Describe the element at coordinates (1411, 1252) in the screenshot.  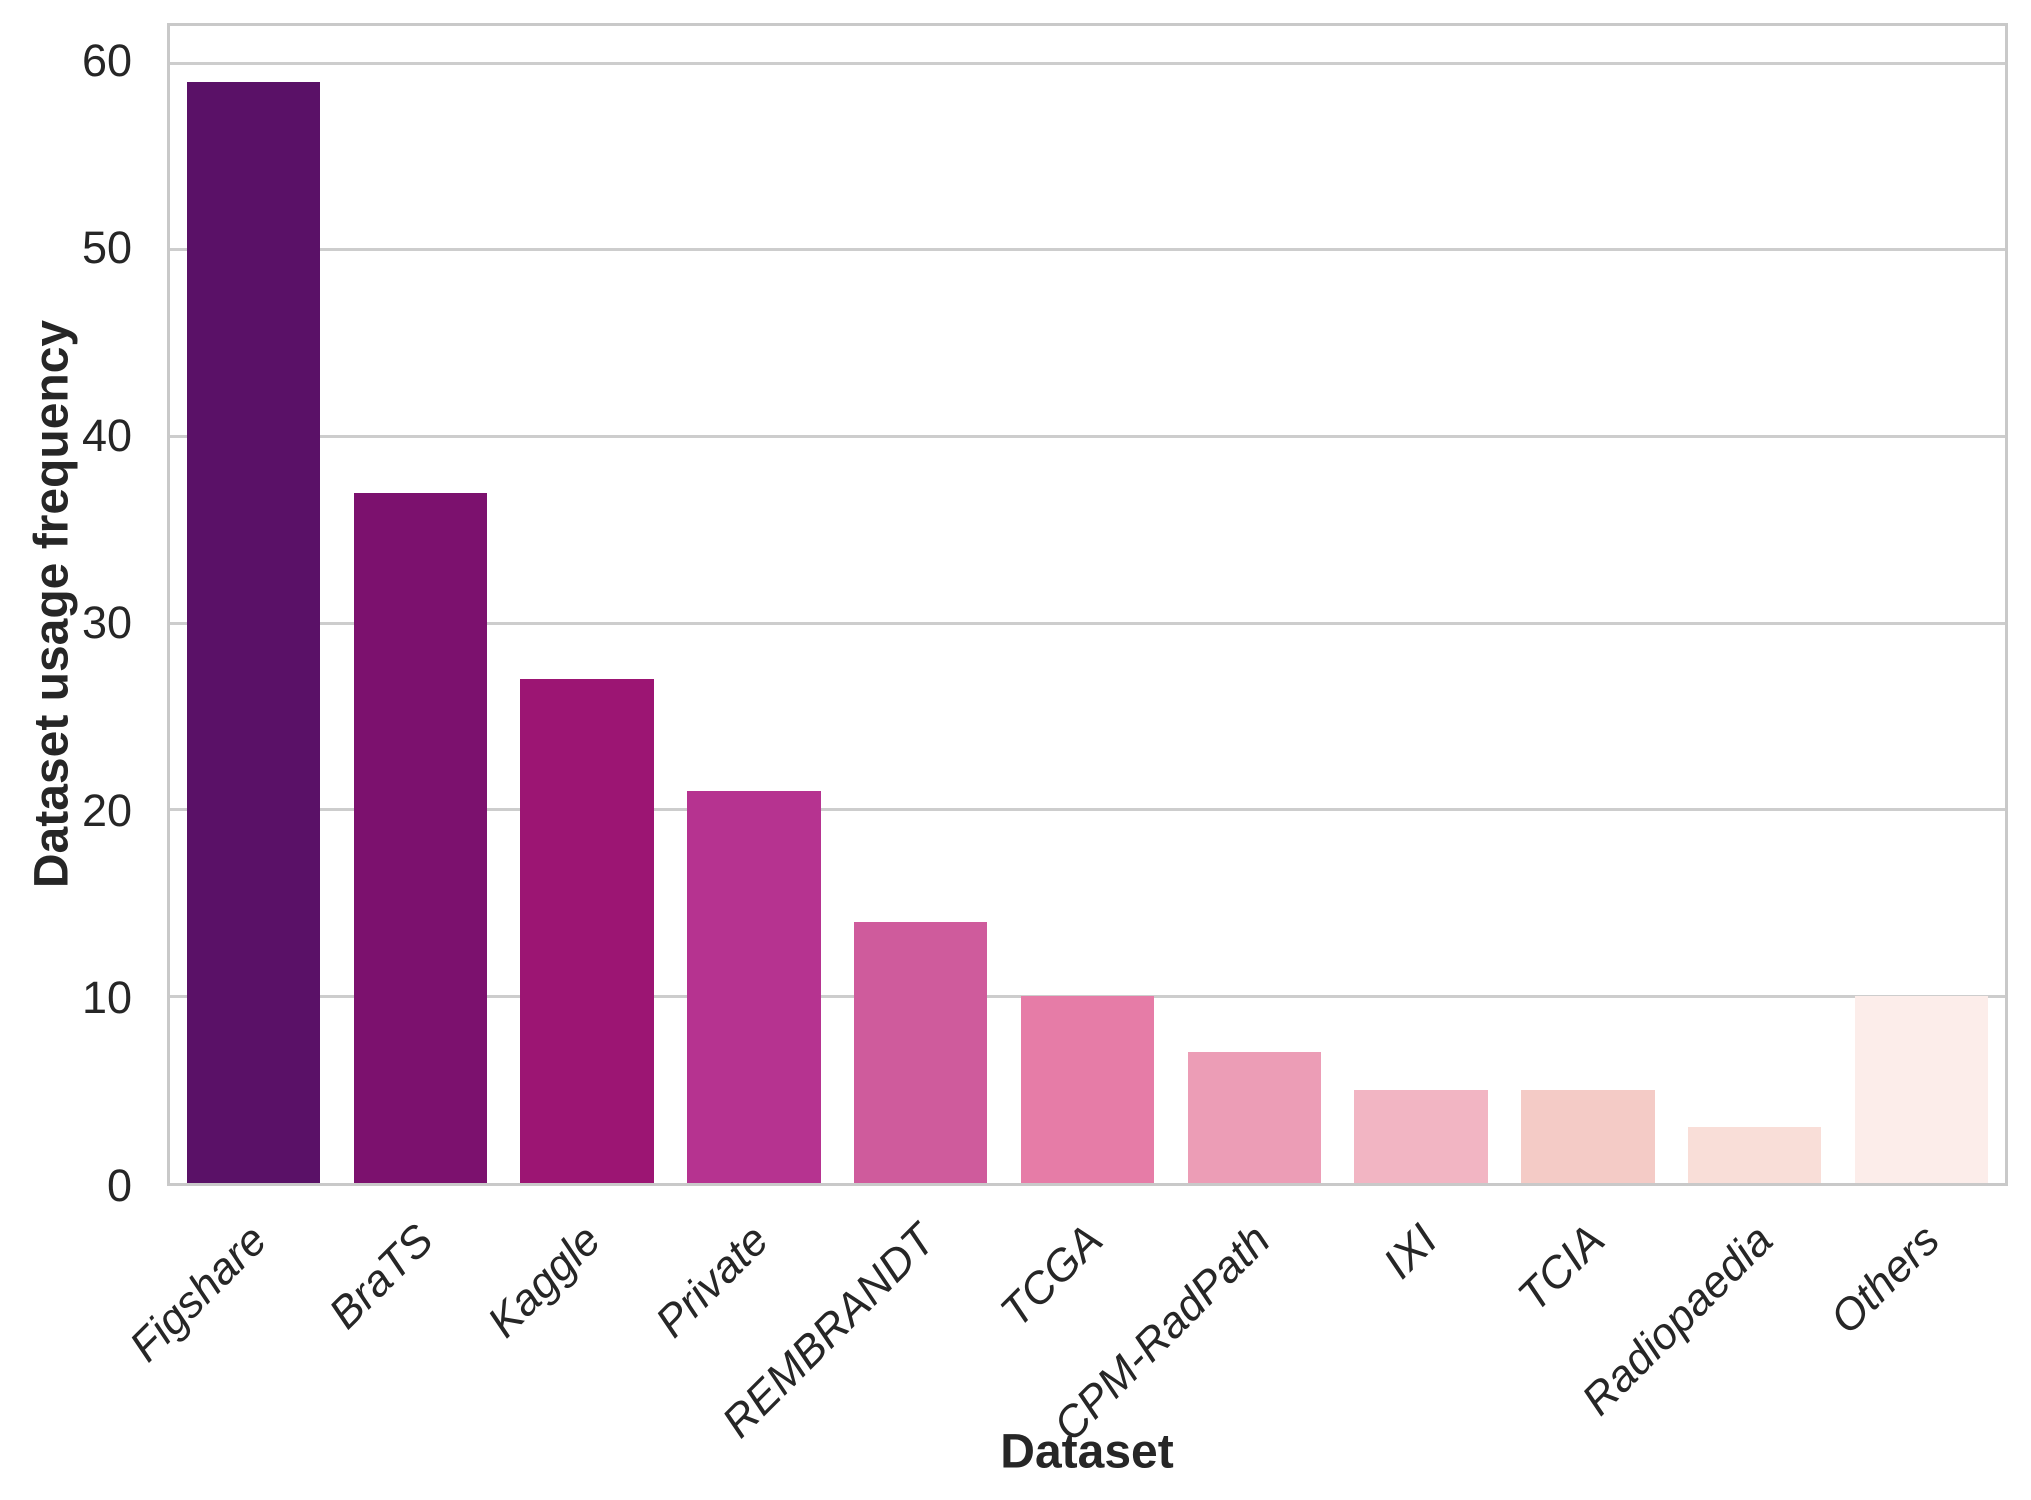
I see `x-tick-label-IXI: IXI` at that location.